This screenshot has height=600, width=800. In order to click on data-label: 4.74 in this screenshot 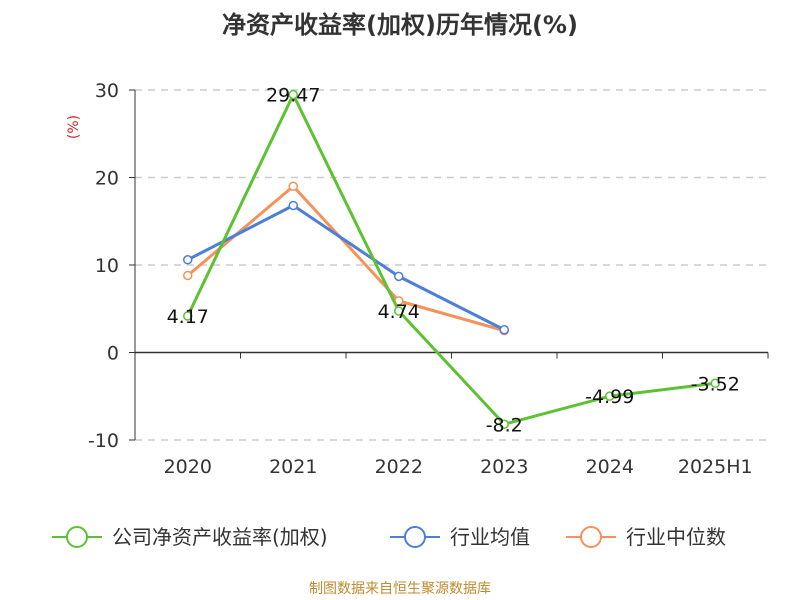, I will do `click(399, 312)`.